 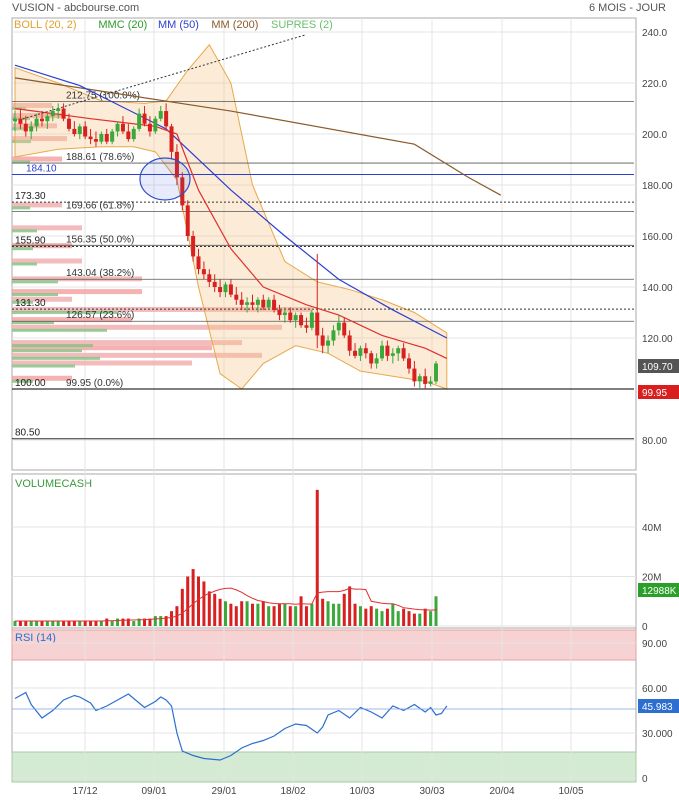 I want to click on rsi-axis-label: 30.000, so click(x=657, y=734).